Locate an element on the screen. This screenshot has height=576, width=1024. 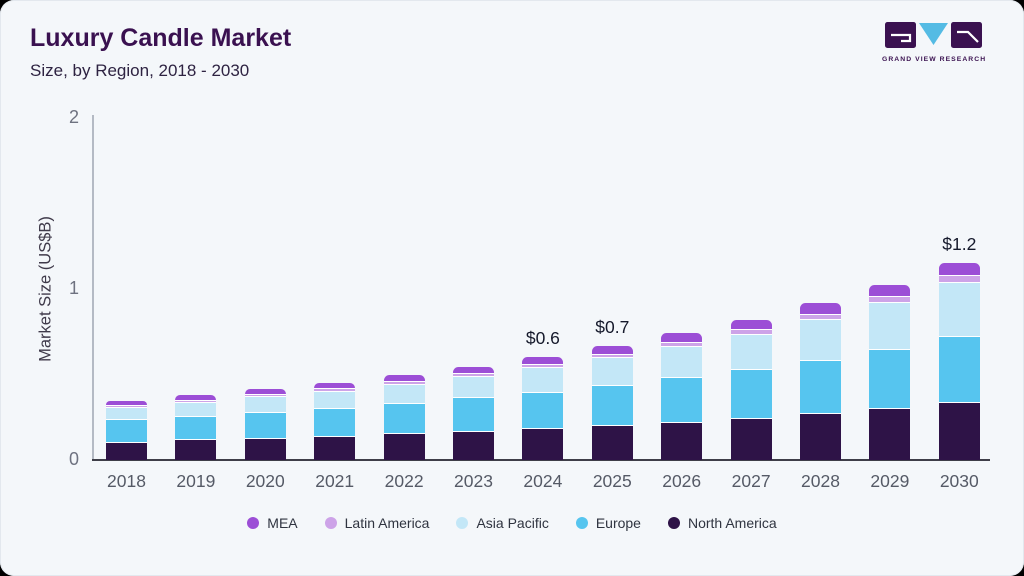
bar-segment-2030-europe is located at coordinates (959, 369).